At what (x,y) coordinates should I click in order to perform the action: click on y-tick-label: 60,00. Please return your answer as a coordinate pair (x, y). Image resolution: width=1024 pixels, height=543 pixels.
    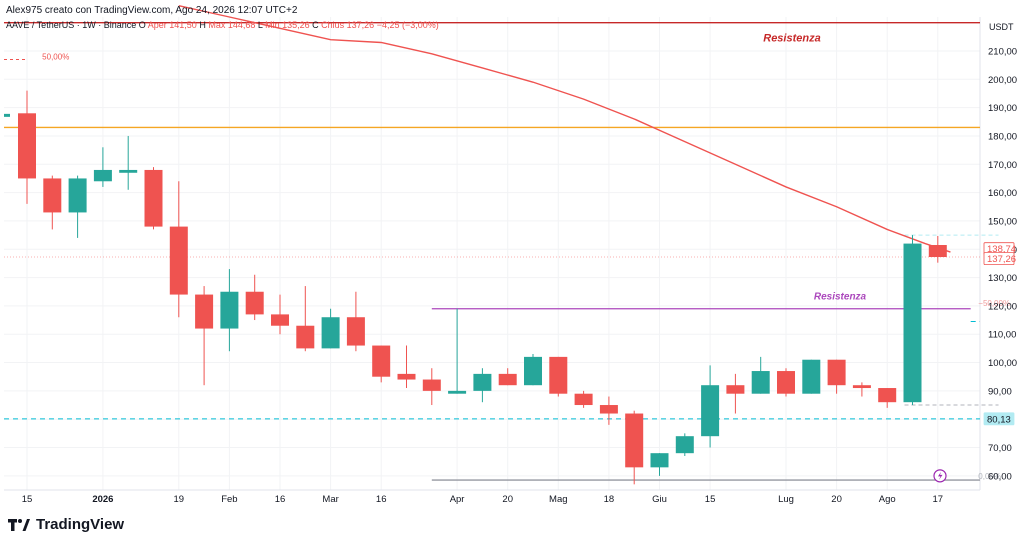
    Looking at the image, I should click on (1000, 476).